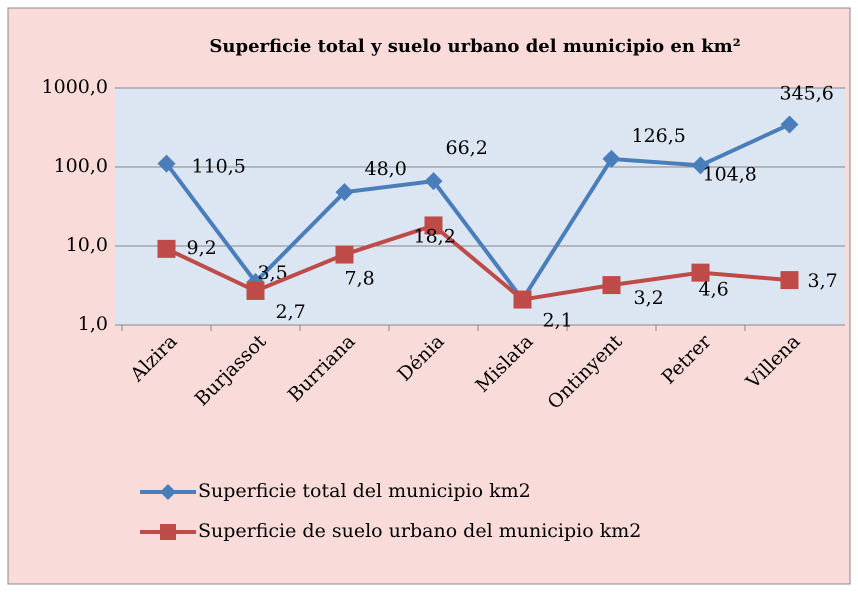 The width and height of the screenshot is (858, 592). I want to click on y-tick-label: 10,0, so click(87, 245).